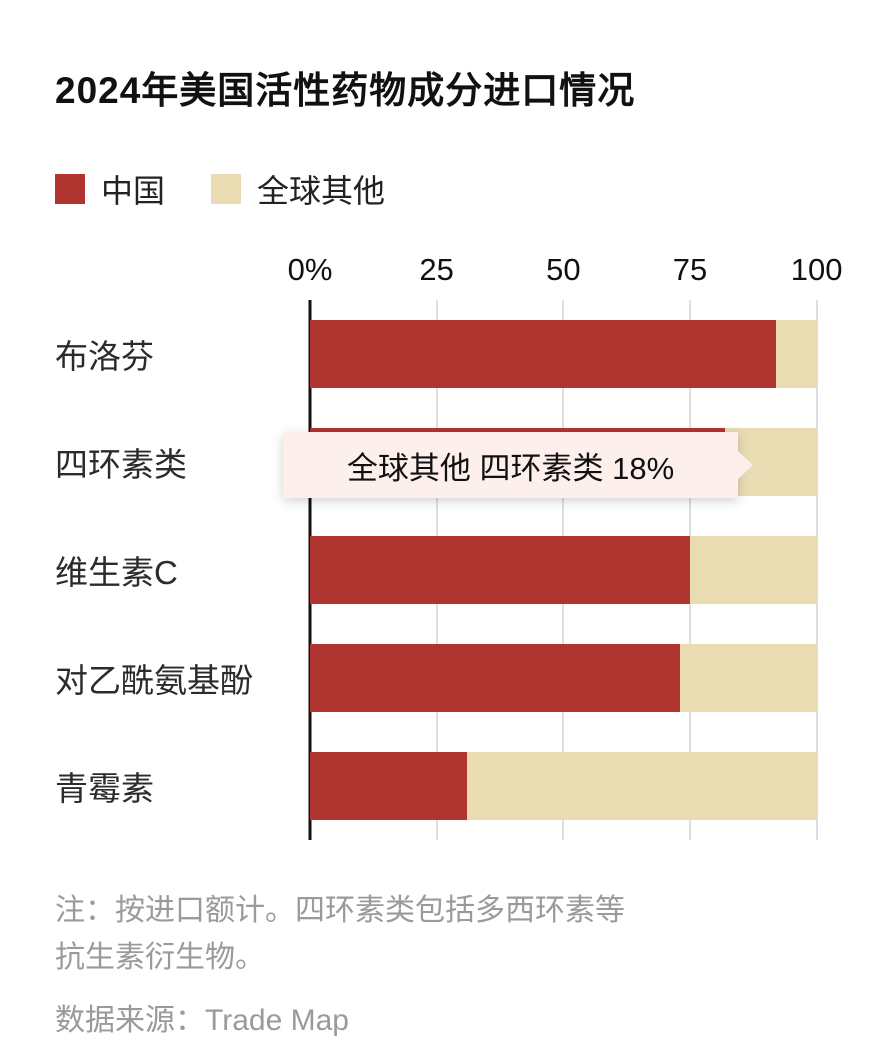  What do you see at coordinates (563, 269) in the screenshot?
I see `x-tick-label: 50` at bounding box center [563, 269].